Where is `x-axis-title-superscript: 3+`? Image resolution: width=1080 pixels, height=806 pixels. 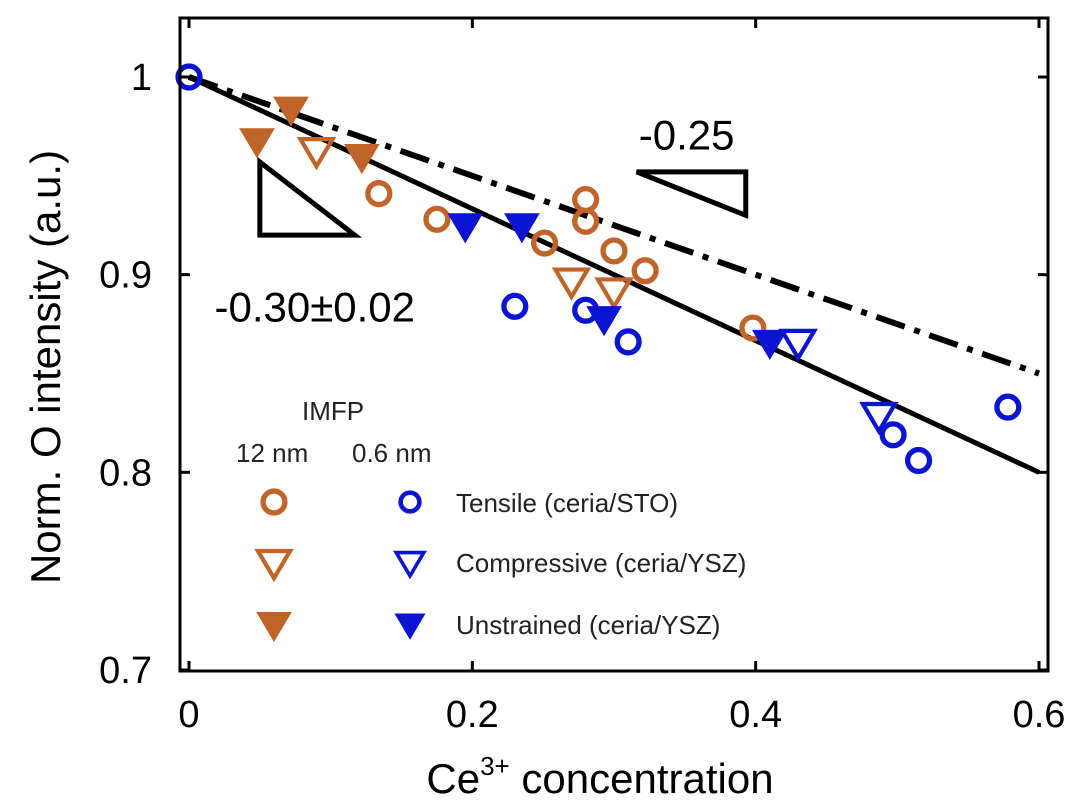
x-axis-title-superscript: 3+ is located at coordinates (495, 766).